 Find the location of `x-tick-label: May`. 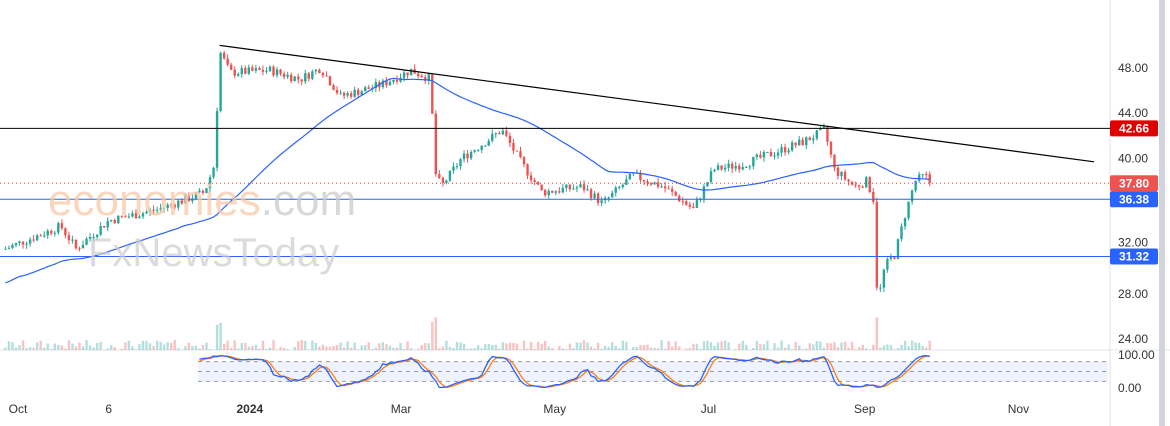

x-tick-label: May is located at coordinates (554, 409).